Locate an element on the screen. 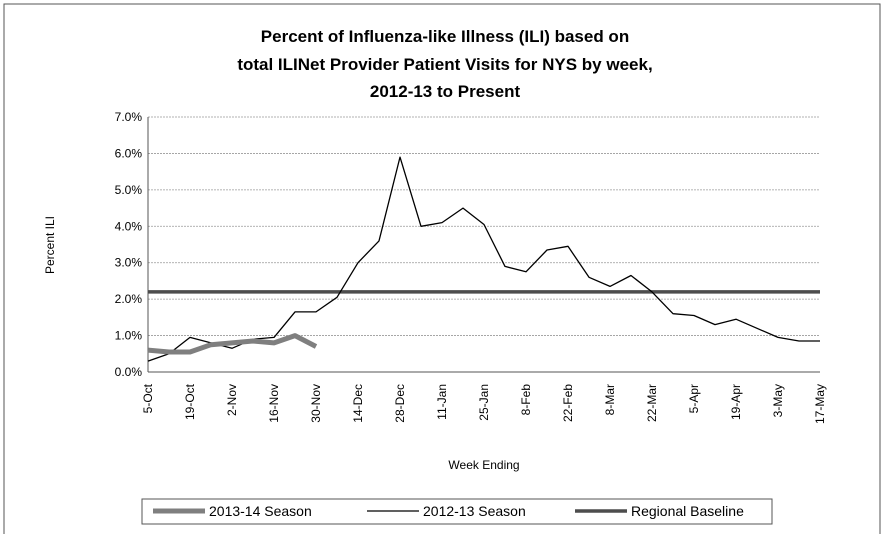 The width and height of the screenshot is (885, 534). x-tick-label: 3-May is located at coordinates (778, 400).